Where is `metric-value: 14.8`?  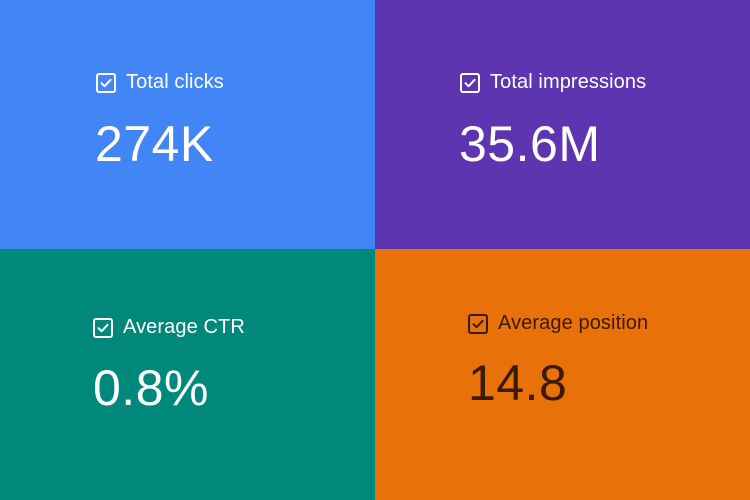 metric-value: 14.8 is located at coordinates (518, 383).